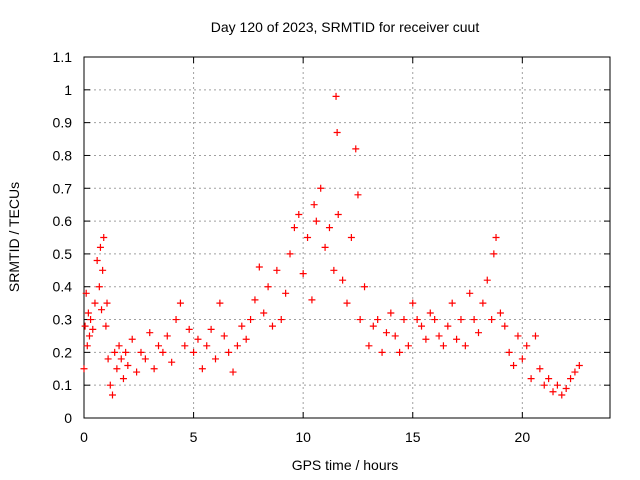 Image resolution: width=640 pixels, height=480 pixels. Describe the element at coordinates (68, 418) in the screenshot. I see `y-tick-label: 0` at that location.